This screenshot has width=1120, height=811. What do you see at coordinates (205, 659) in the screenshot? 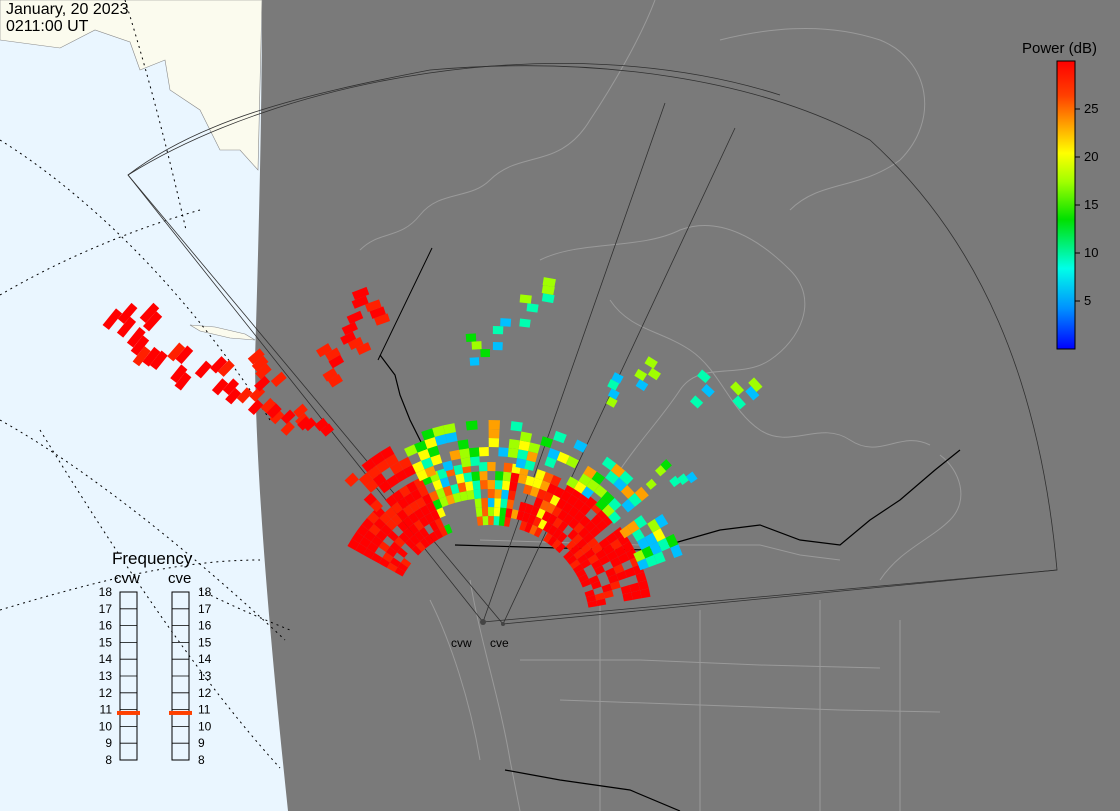
I see `frequency-scale-label: 14` at bounding box center [205, 659].